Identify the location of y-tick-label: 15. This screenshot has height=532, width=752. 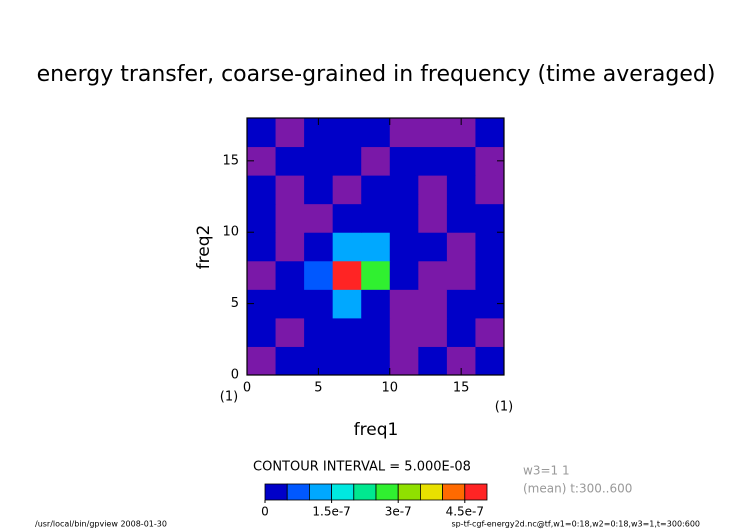
(230, 160).